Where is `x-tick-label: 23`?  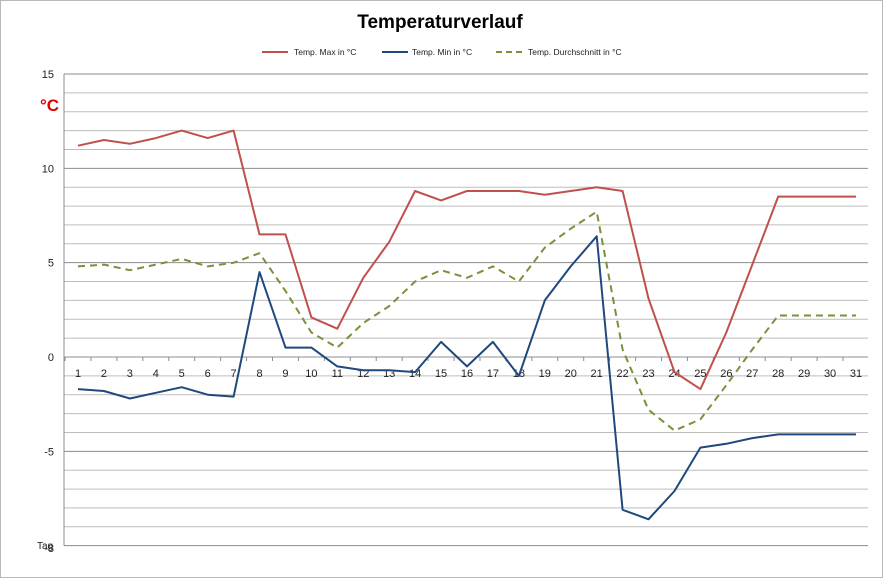 x-tick-label: 23 is located at coordinates (648, 374).